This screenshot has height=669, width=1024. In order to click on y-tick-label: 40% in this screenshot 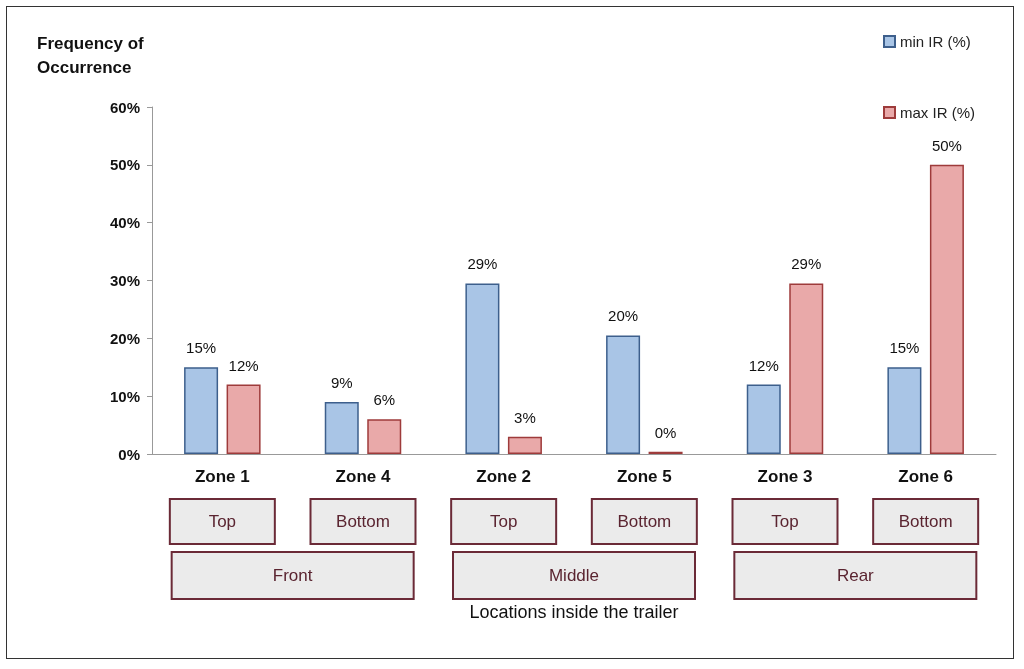, I will do `click(124, 223)`.